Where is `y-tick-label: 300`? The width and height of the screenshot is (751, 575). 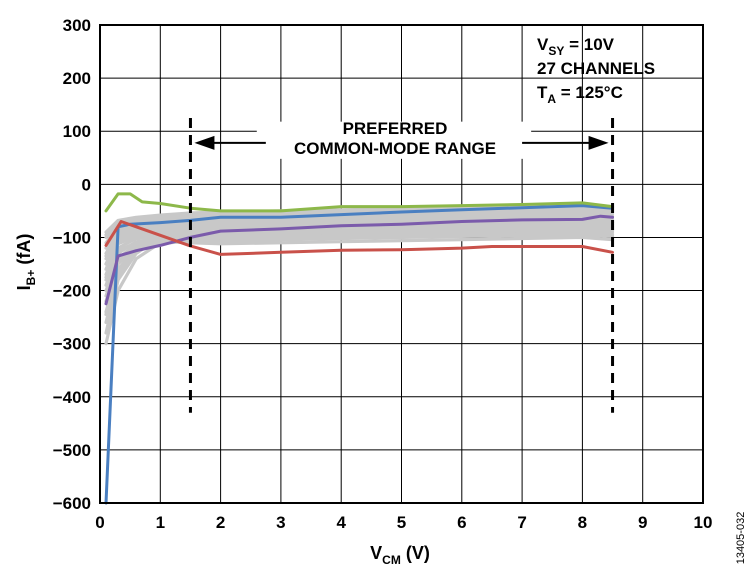 y-tick-label: 300 is located at coordinates (77, 25).